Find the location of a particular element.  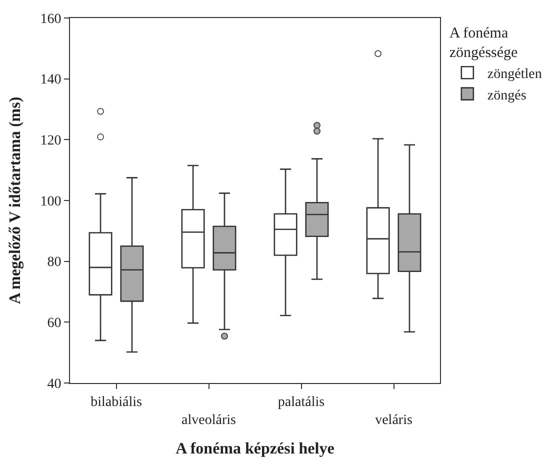

x-tick-label: bilabiális is located at coordinates (116, 402).